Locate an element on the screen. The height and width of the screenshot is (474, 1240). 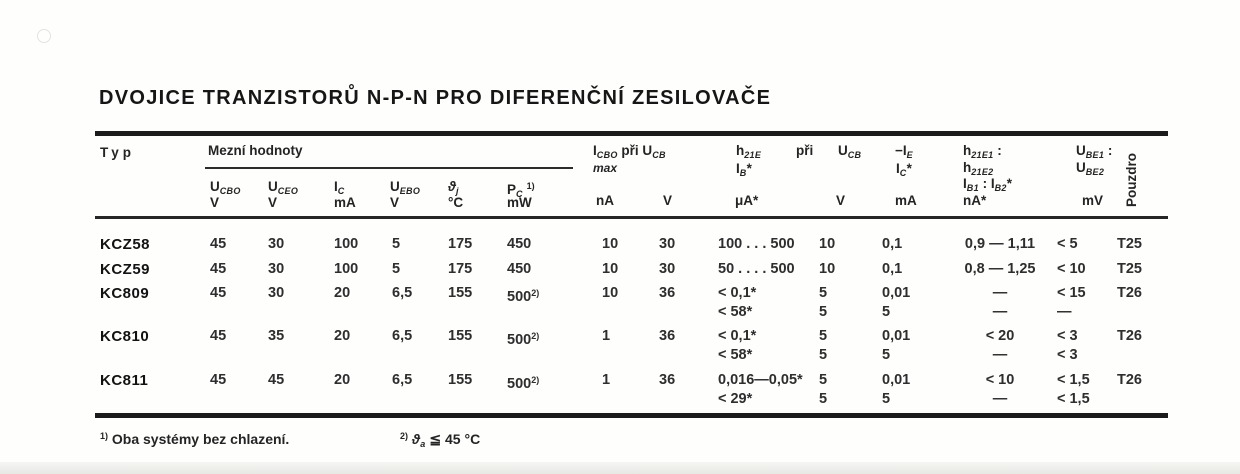
subheader-uceo: UCEO is located at coordinates (283, 187).